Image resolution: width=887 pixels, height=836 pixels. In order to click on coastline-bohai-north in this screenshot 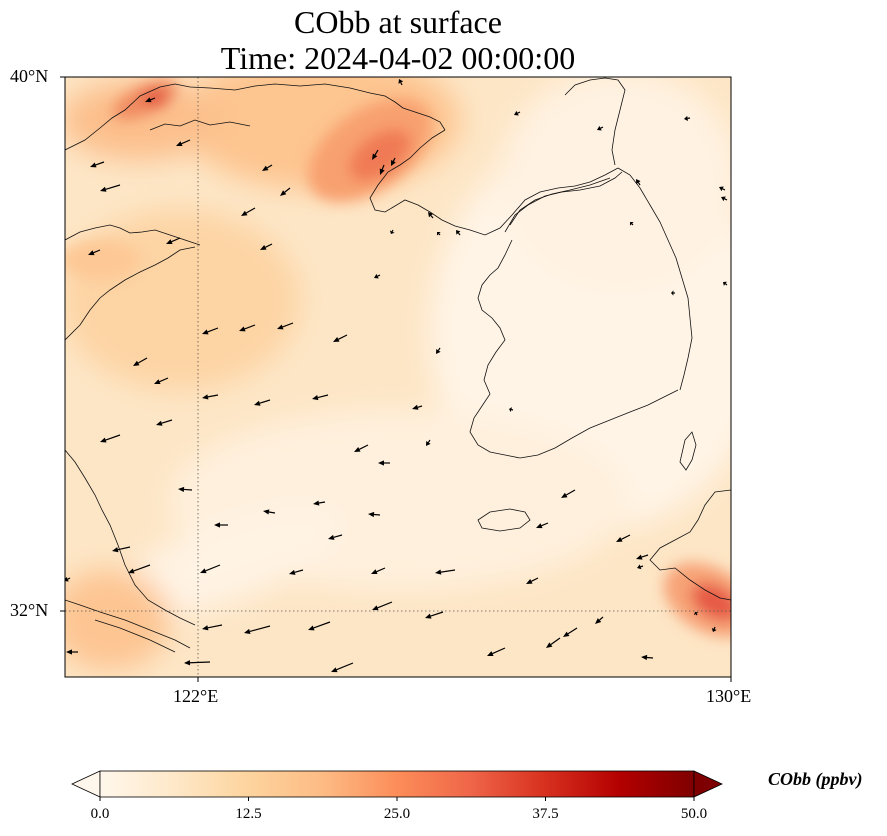, I will do `click(255, 117)`.